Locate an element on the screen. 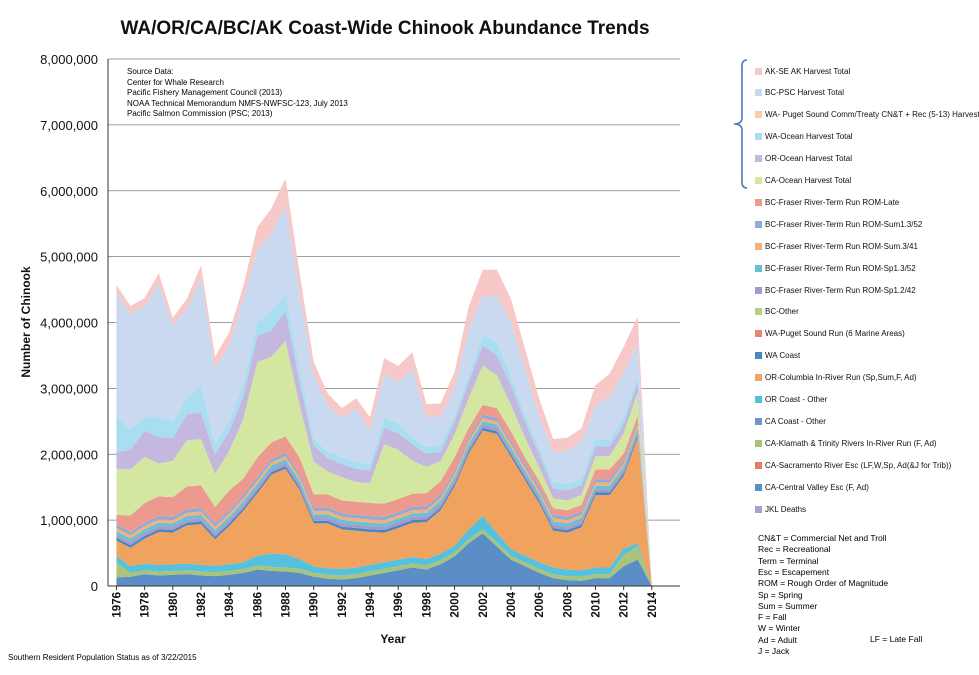 Image resolution: width=979 pixels, height=675 pixels. legend-item: AK-SE AK Harvest Total is located at coordinates (802, 71).